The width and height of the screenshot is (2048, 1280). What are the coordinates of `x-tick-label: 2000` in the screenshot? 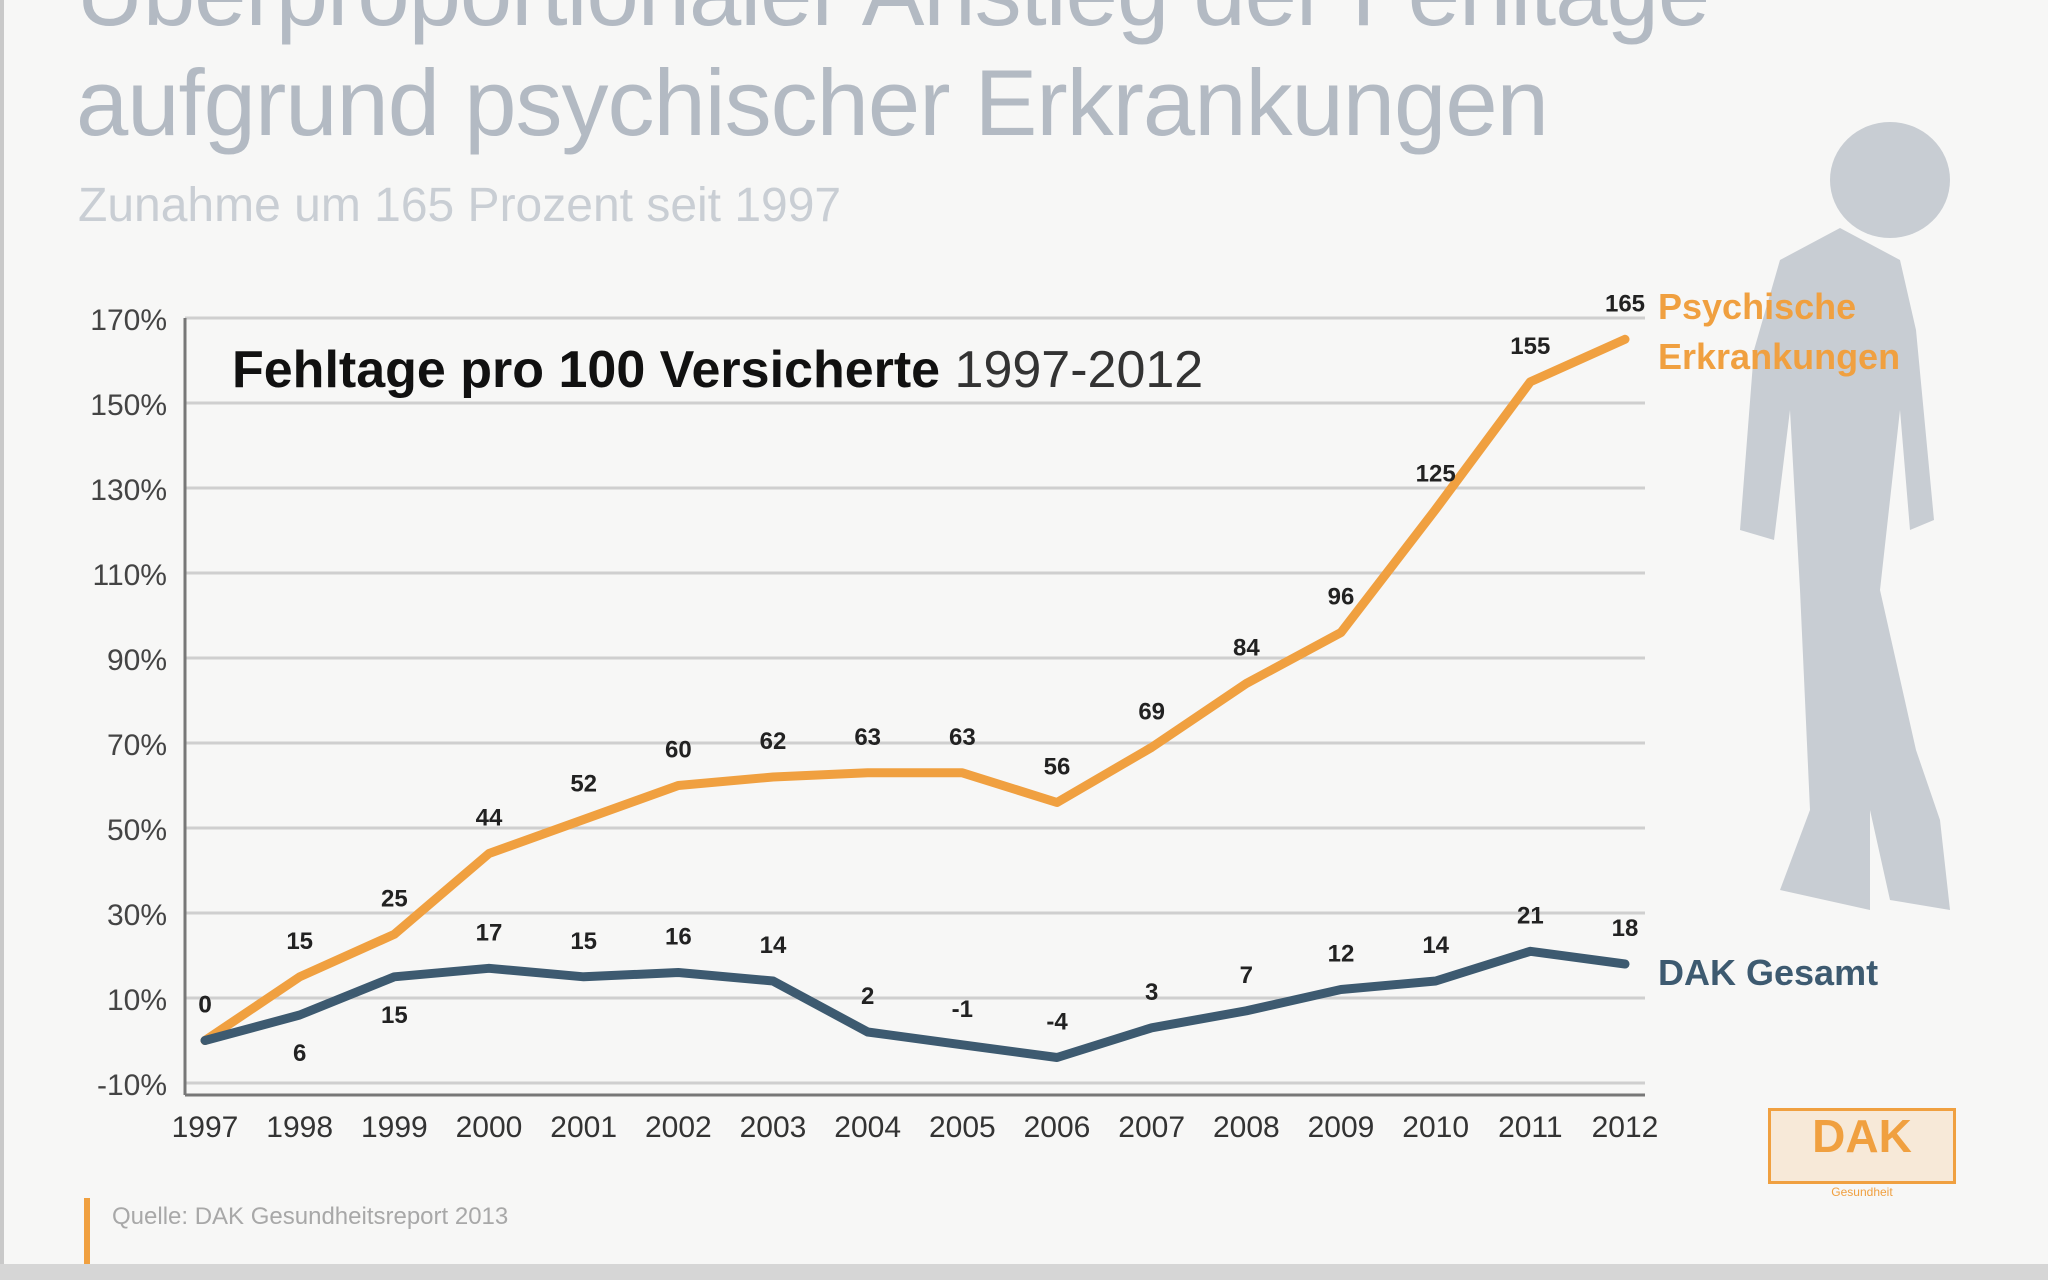 It's located at (489, 1127).